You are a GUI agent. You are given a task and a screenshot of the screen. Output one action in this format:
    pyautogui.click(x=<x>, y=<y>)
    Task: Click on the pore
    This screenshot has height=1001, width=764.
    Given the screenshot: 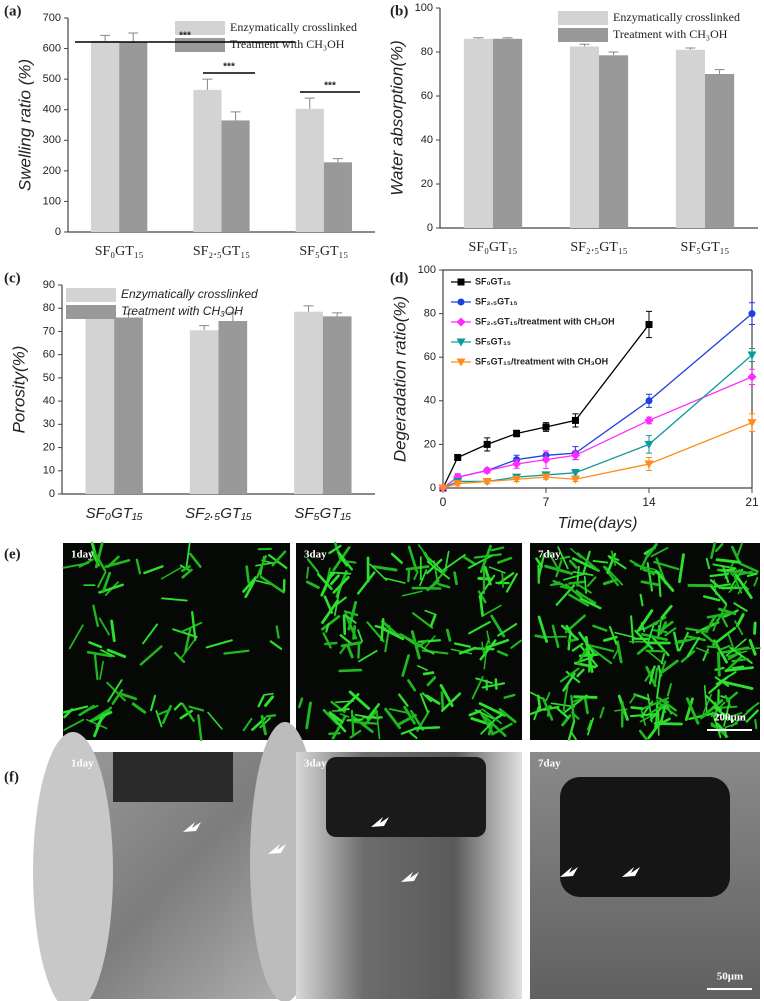 What is the action you would take?
    pyautogui.click(x=645, y=837)
    